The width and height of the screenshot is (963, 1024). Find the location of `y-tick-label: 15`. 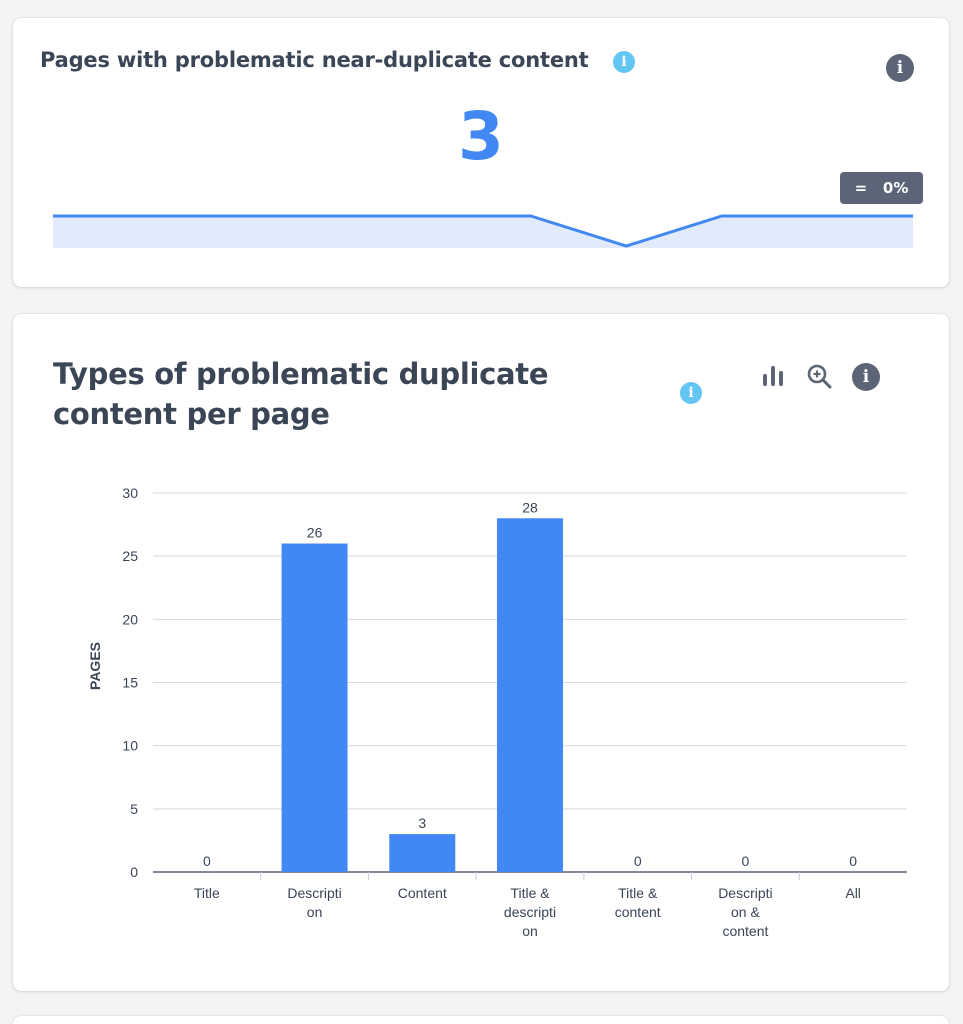

y-tick-label: 15 is located at coordinates (130, 683).